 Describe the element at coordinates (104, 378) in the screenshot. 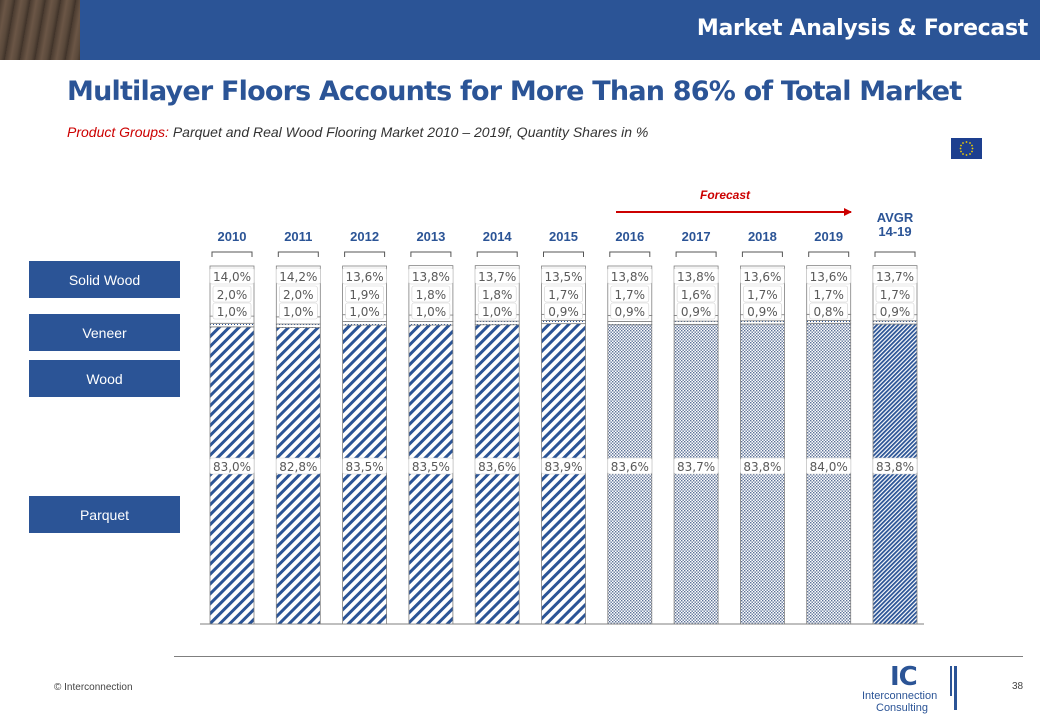

I see `legend-wood: Wood` at that location.